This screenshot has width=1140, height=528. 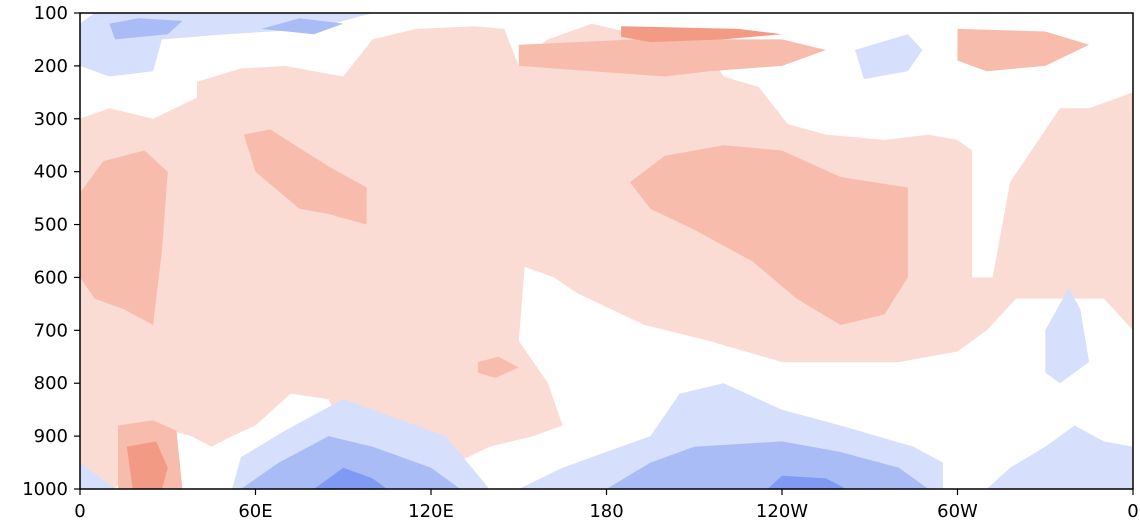 I want to click on y-tick-label: 200, so click(x=51, y=66).